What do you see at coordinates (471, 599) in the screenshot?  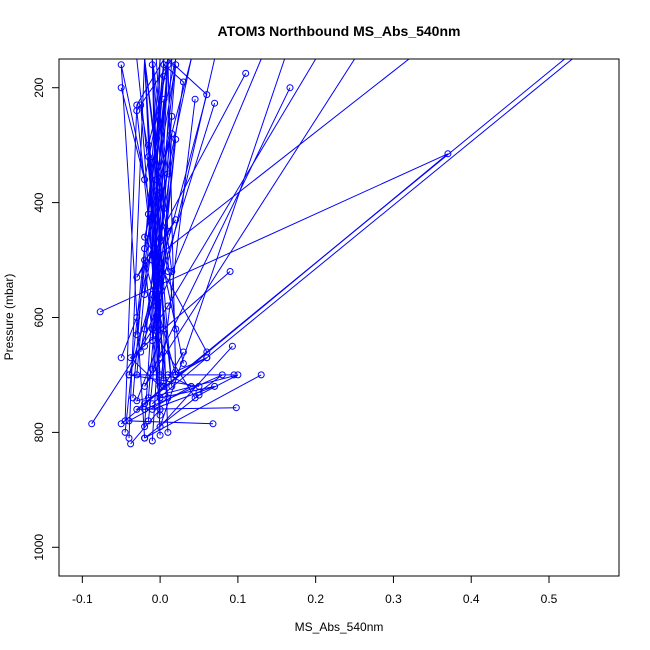 I see `x-tick-label: 0.4` at bounding box center [471, 599].